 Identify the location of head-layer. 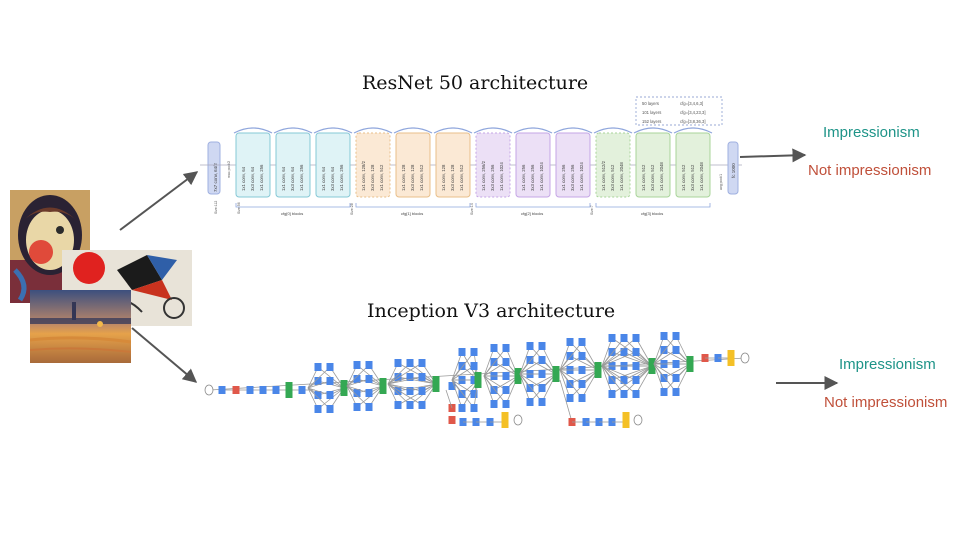
(718, 358).